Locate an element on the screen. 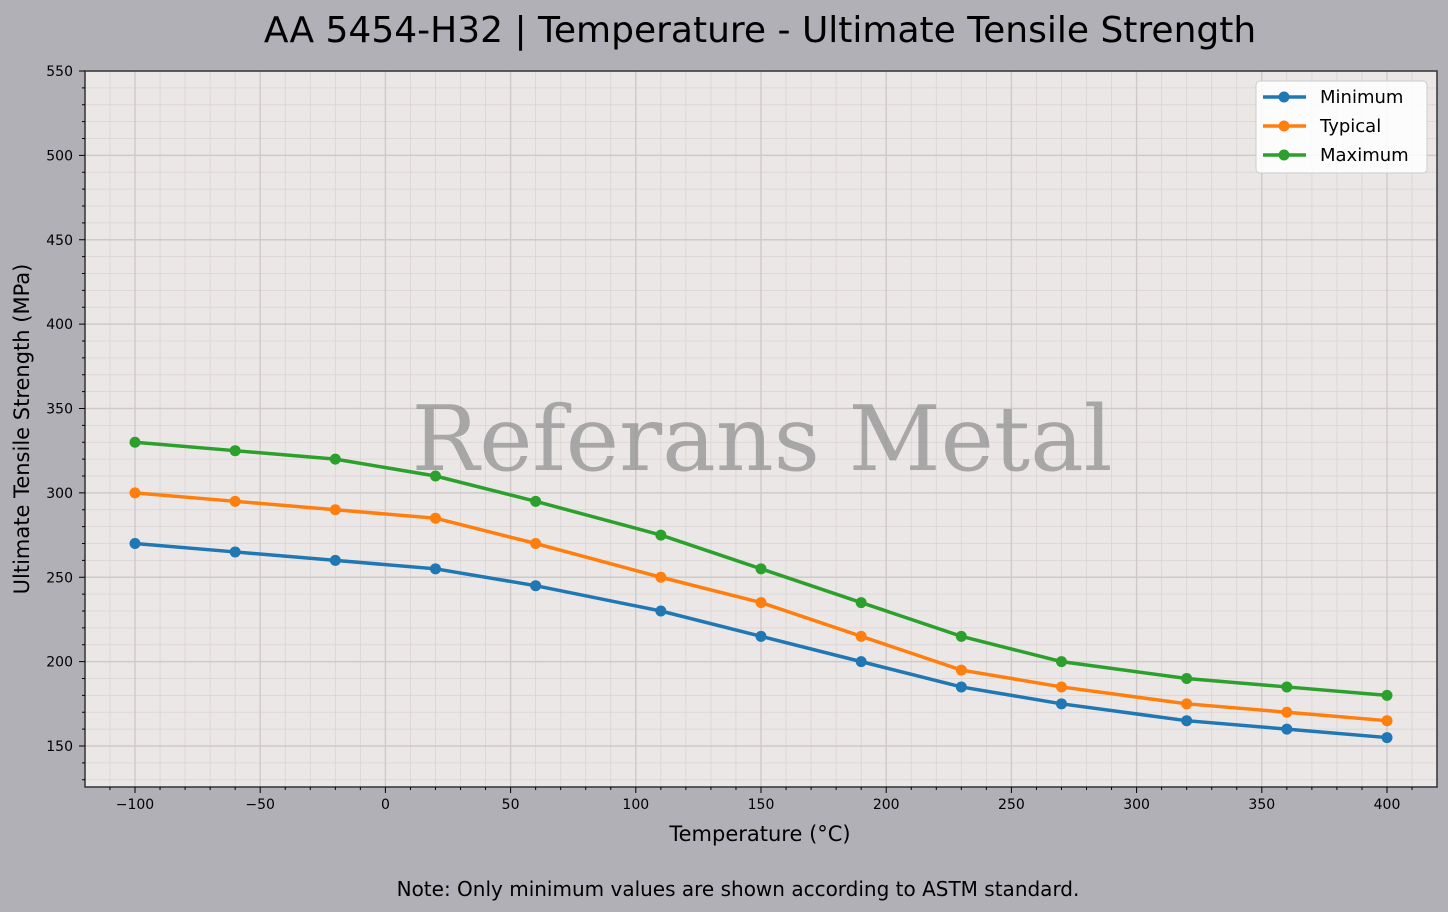 The height and width of the screenshot is (912, 1448). legend: Minimum Typical Maximum is located at coordinates (1341, 127).